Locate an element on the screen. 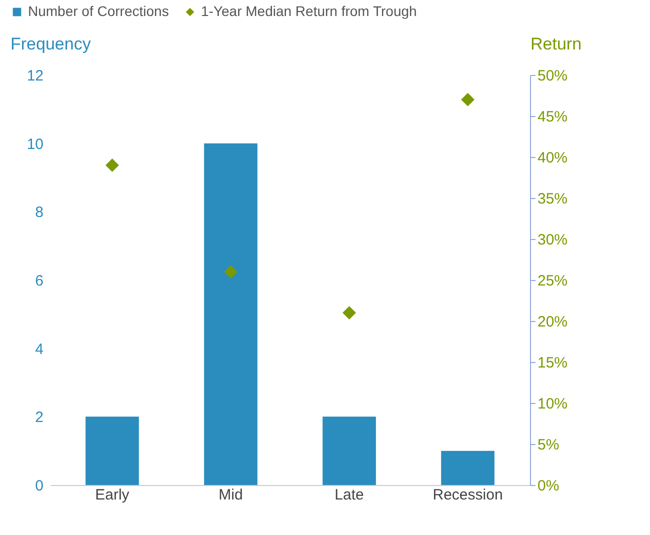 The height and width of the screenshot is (535, 650). y2-tick-label: 0% is located at coordinates (549, 486).